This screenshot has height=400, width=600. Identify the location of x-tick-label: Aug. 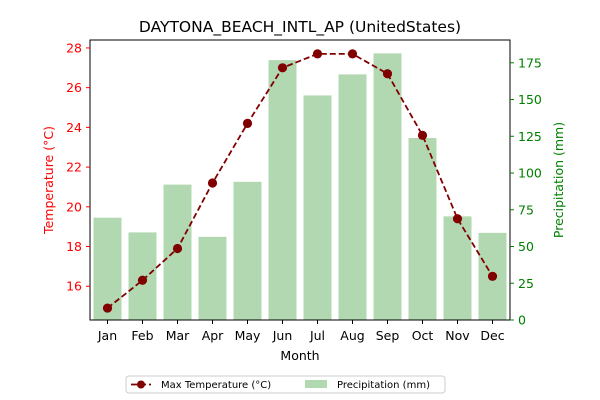
(352, 335).